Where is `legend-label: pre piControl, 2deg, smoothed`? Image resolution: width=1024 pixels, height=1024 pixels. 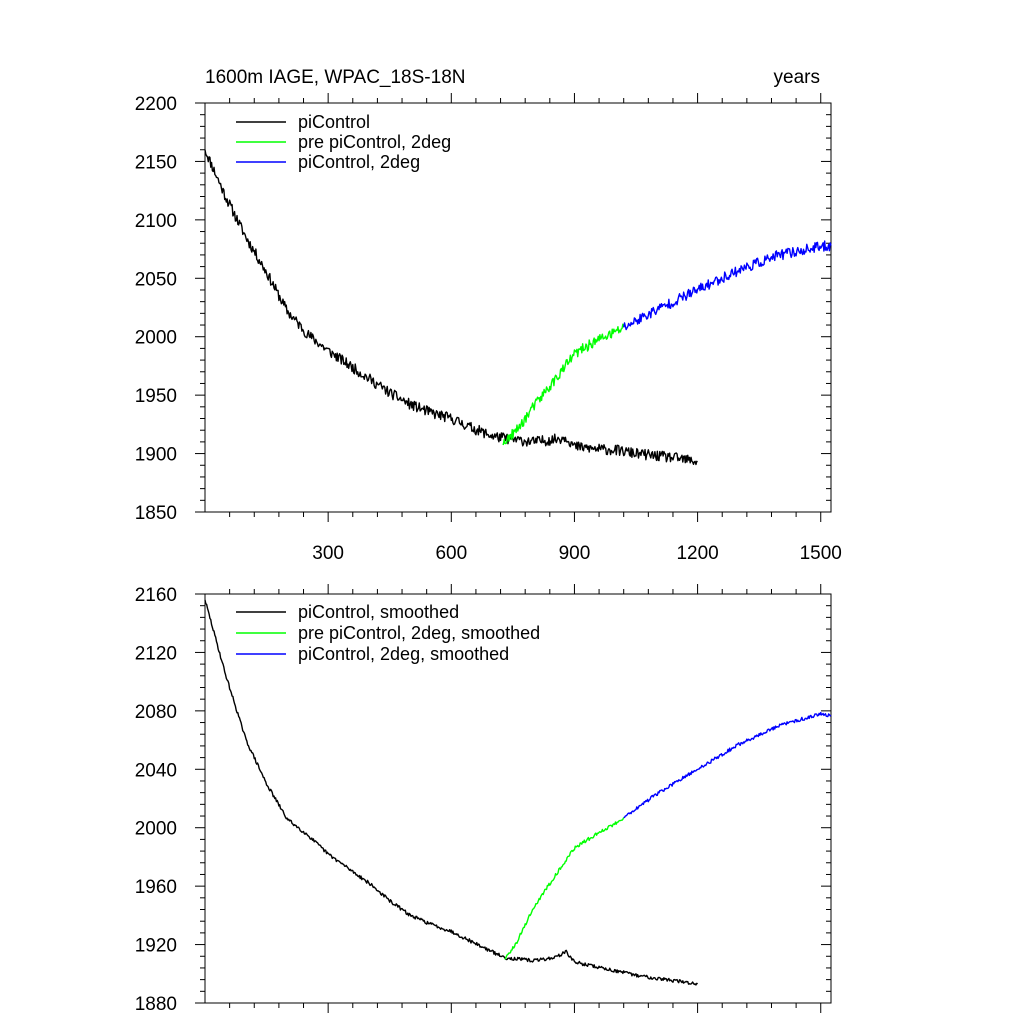 legend-label: pre piControl, 2deg, smoothed is located at coordinates (419, 633).